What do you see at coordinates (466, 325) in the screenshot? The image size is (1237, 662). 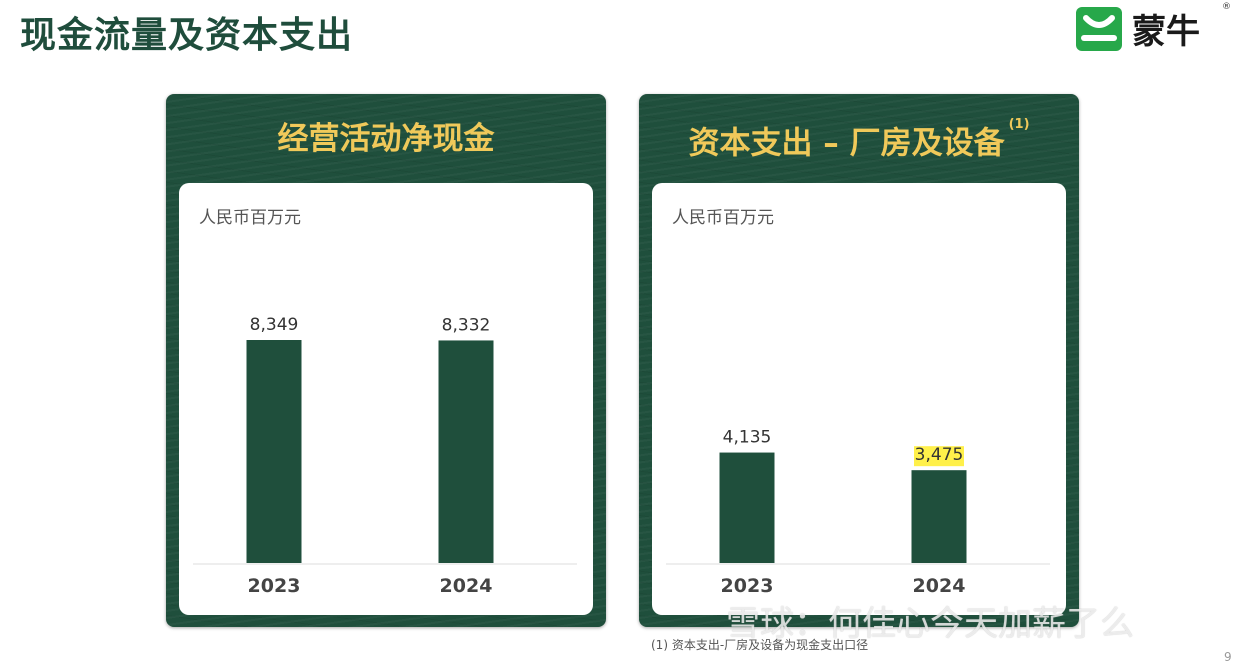 I see `data-label: 8,332` at bounding box center [466, 325].